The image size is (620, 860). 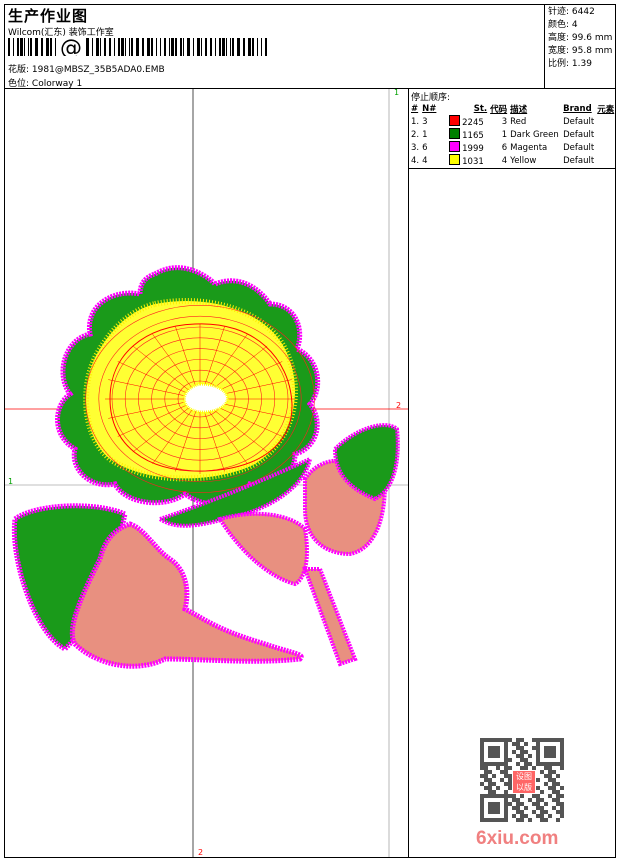 What do you see at coordinates (310, 88) in the screenshot?
I see `header-divider` at bounding box center [310, 88].